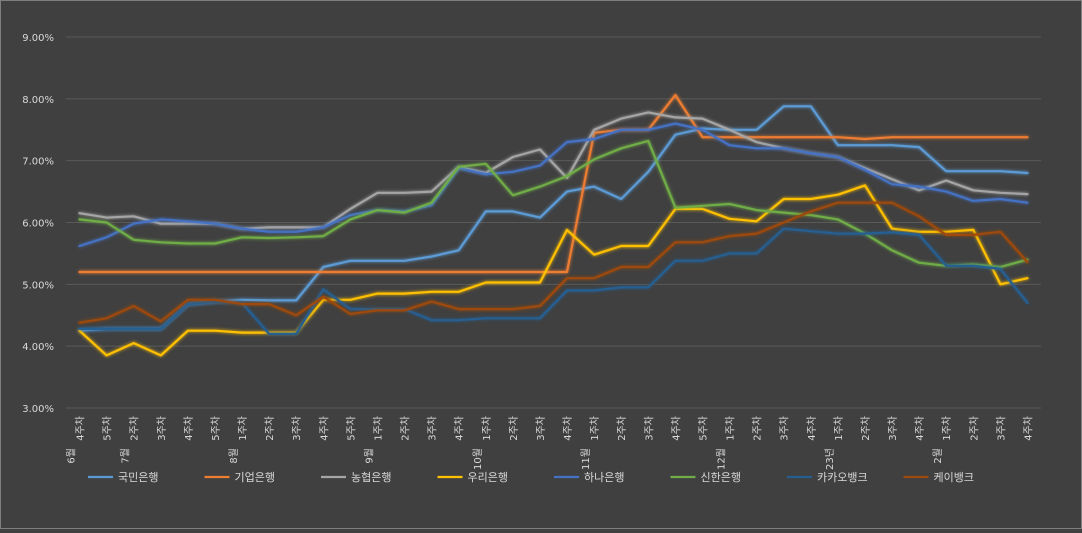  I want to click on y-tick-label: 3.00%, so click(38, 409).